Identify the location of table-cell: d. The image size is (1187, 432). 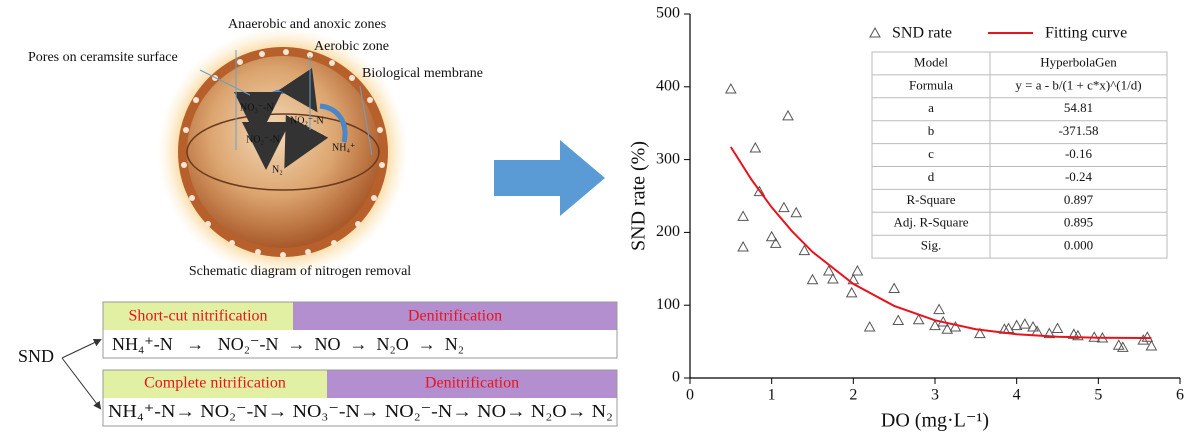
(931, 176).